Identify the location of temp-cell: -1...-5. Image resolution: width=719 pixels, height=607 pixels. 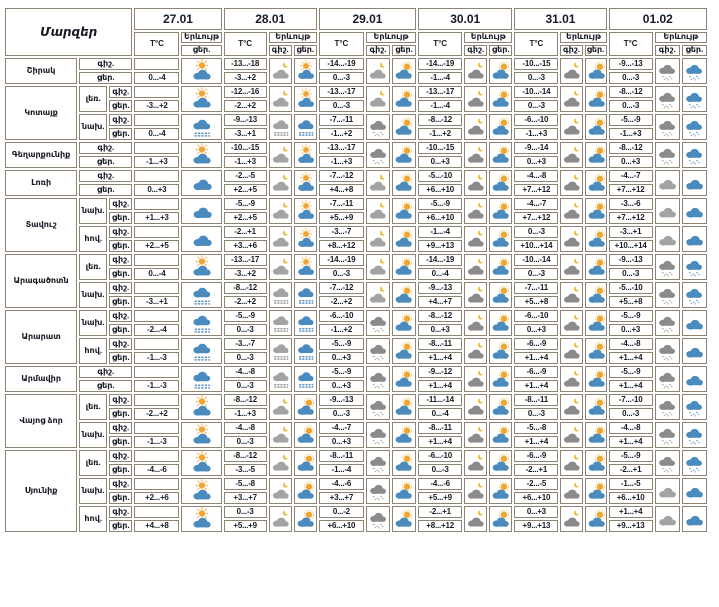
(630, 484).